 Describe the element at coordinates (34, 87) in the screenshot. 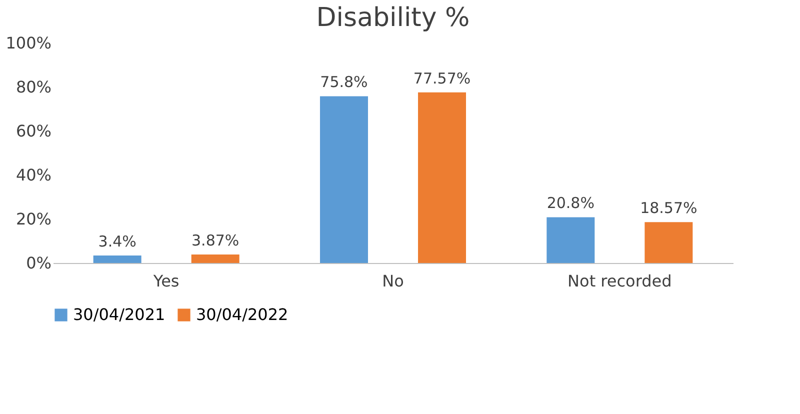

I see `y-tick-label: 80%` at that location.